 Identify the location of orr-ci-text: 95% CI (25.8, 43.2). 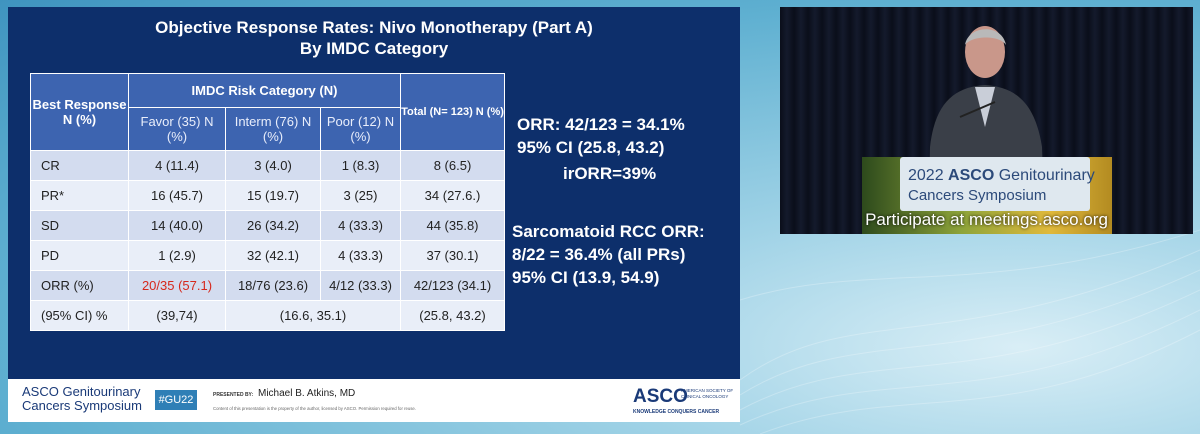
(591, 147).